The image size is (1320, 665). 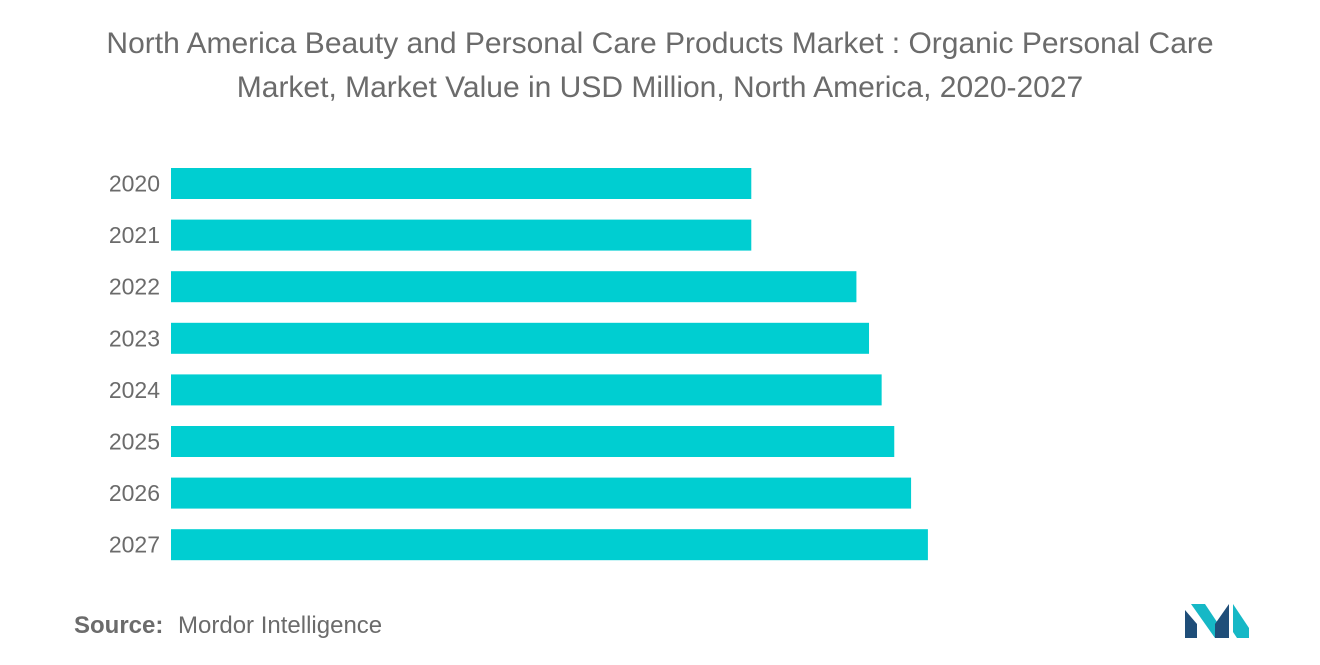 What do you see at coordinates (134, 184) in the screenshot?
I see `category-label-2020: 2020` at bounding box center [134, 184].